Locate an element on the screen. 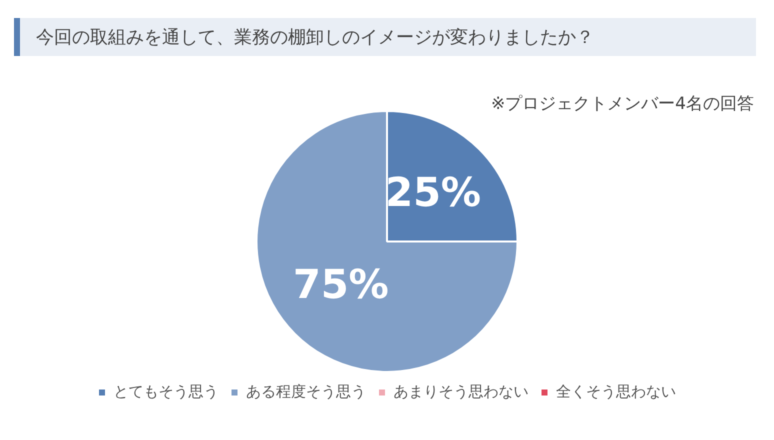 Image resolution: width=774 pixels, height=440 pixels. legend-label: あまりそう思わない is located at coordinates (461, 391).